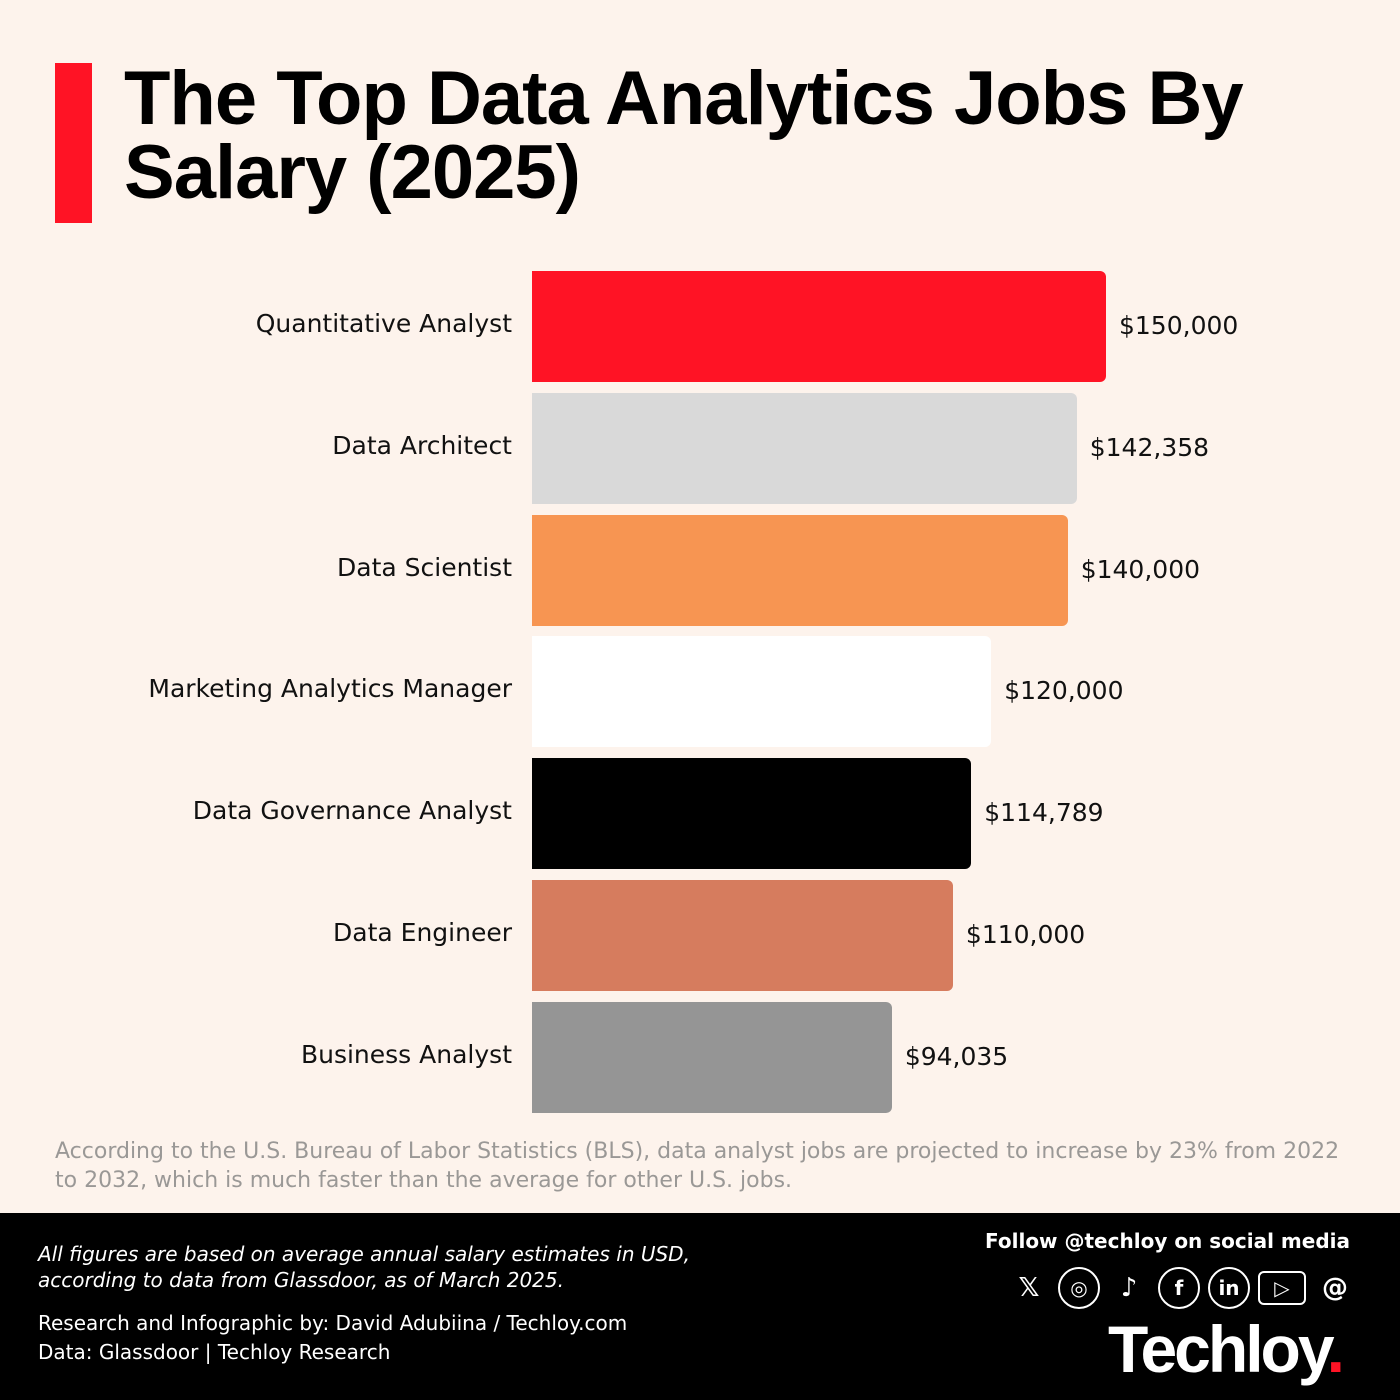 Image resolution: width=1400 pixels, height=1400 pixels. I want to click on value-label: $150,000, so click(1179, 325).